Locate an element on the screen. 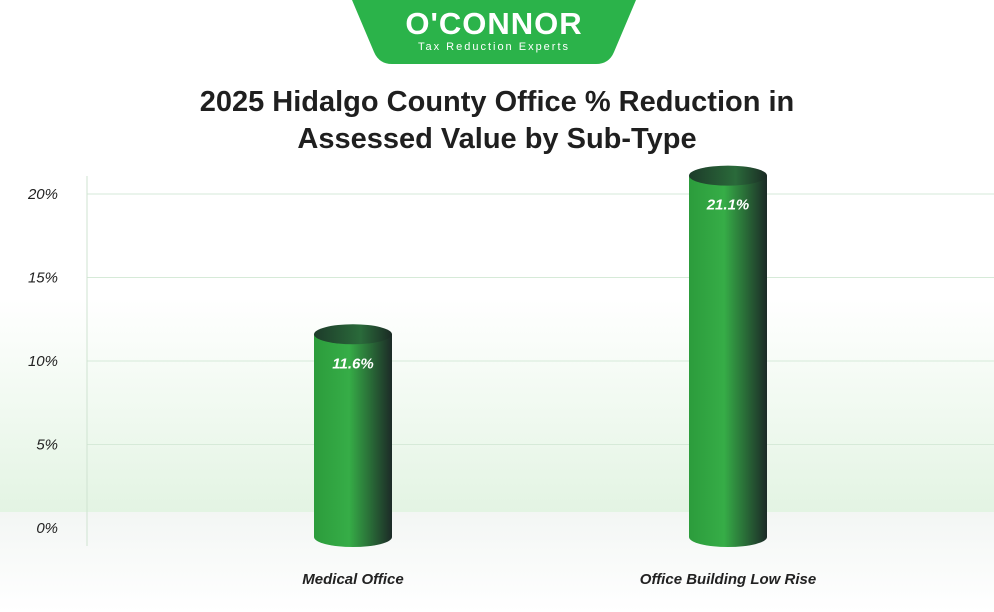 Image resolution: width=994 pixels, height=612 pixels. y-tick-labels: 0% 5% 10% 15% 20% is located at coordinates (42, 361).